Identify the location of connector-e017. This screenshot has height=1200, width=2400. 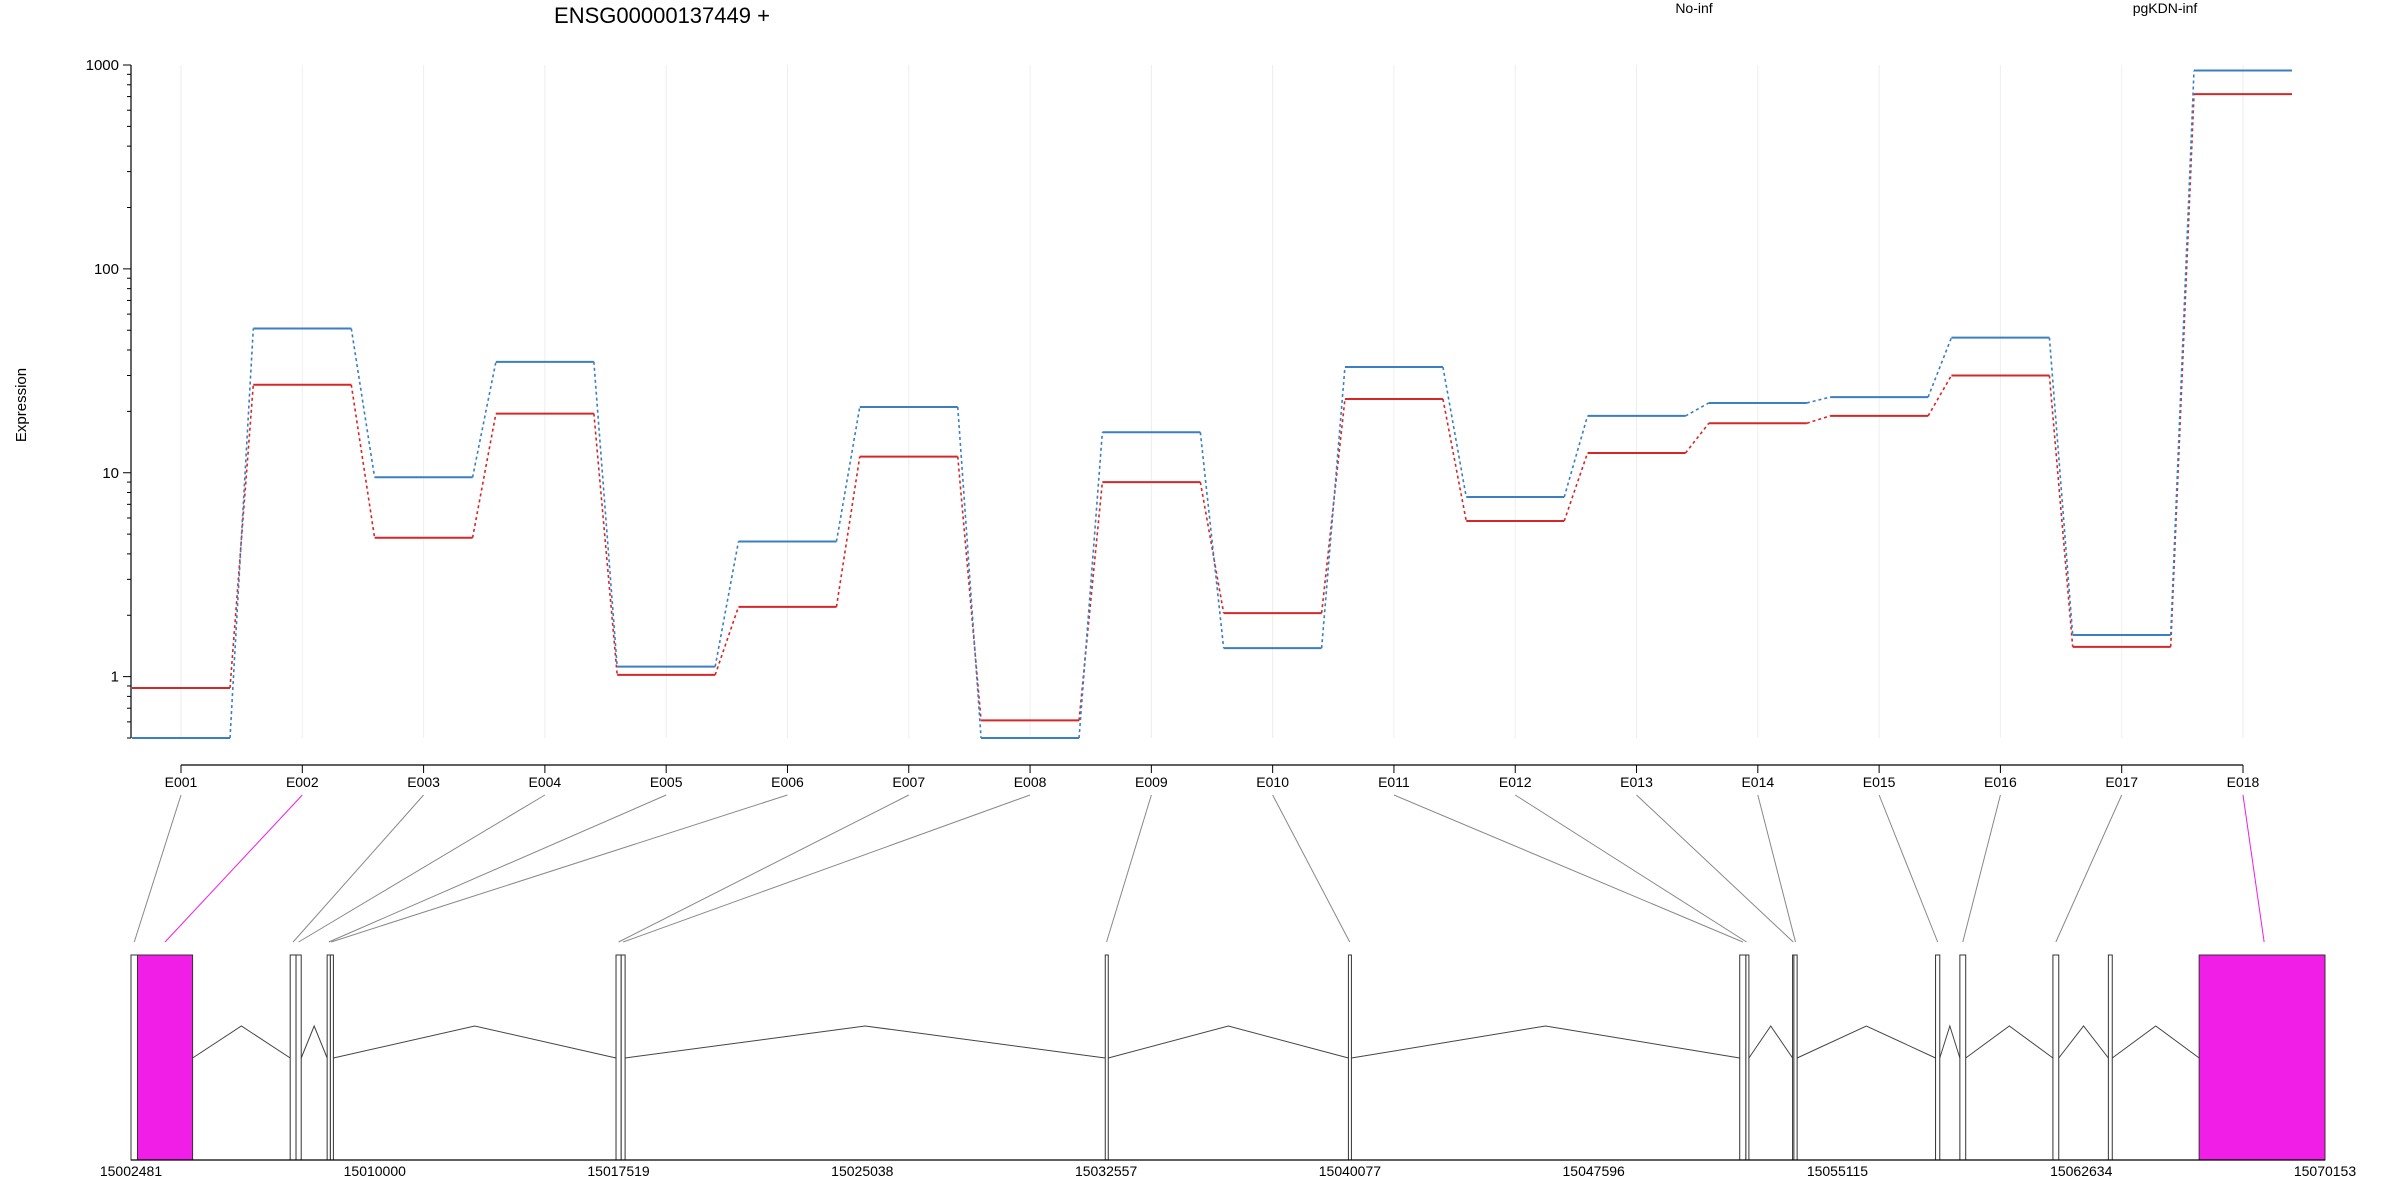
(2089, 868).